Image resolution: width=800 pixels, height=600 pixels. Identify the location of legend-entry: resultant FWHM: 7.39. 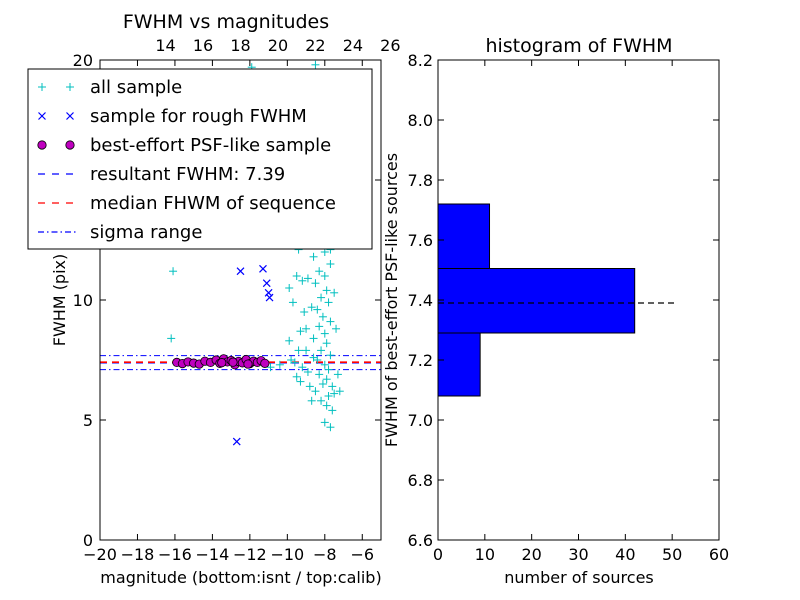
(161, 174).